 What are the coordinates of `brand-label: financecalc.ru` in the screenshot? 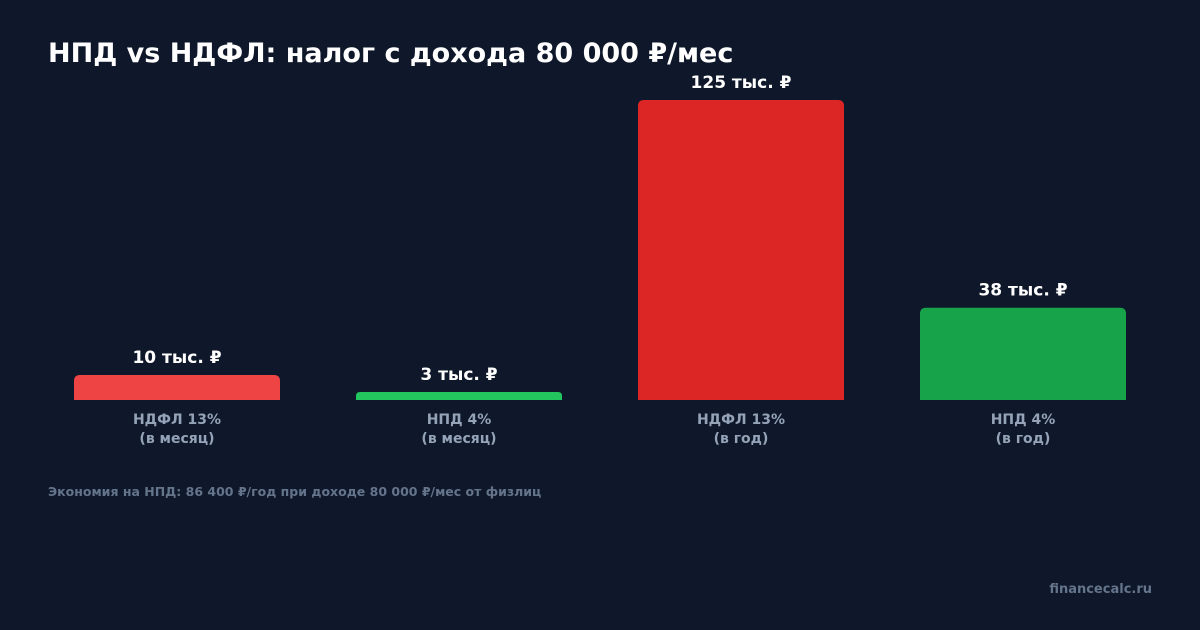 It's located at (1100, 589).